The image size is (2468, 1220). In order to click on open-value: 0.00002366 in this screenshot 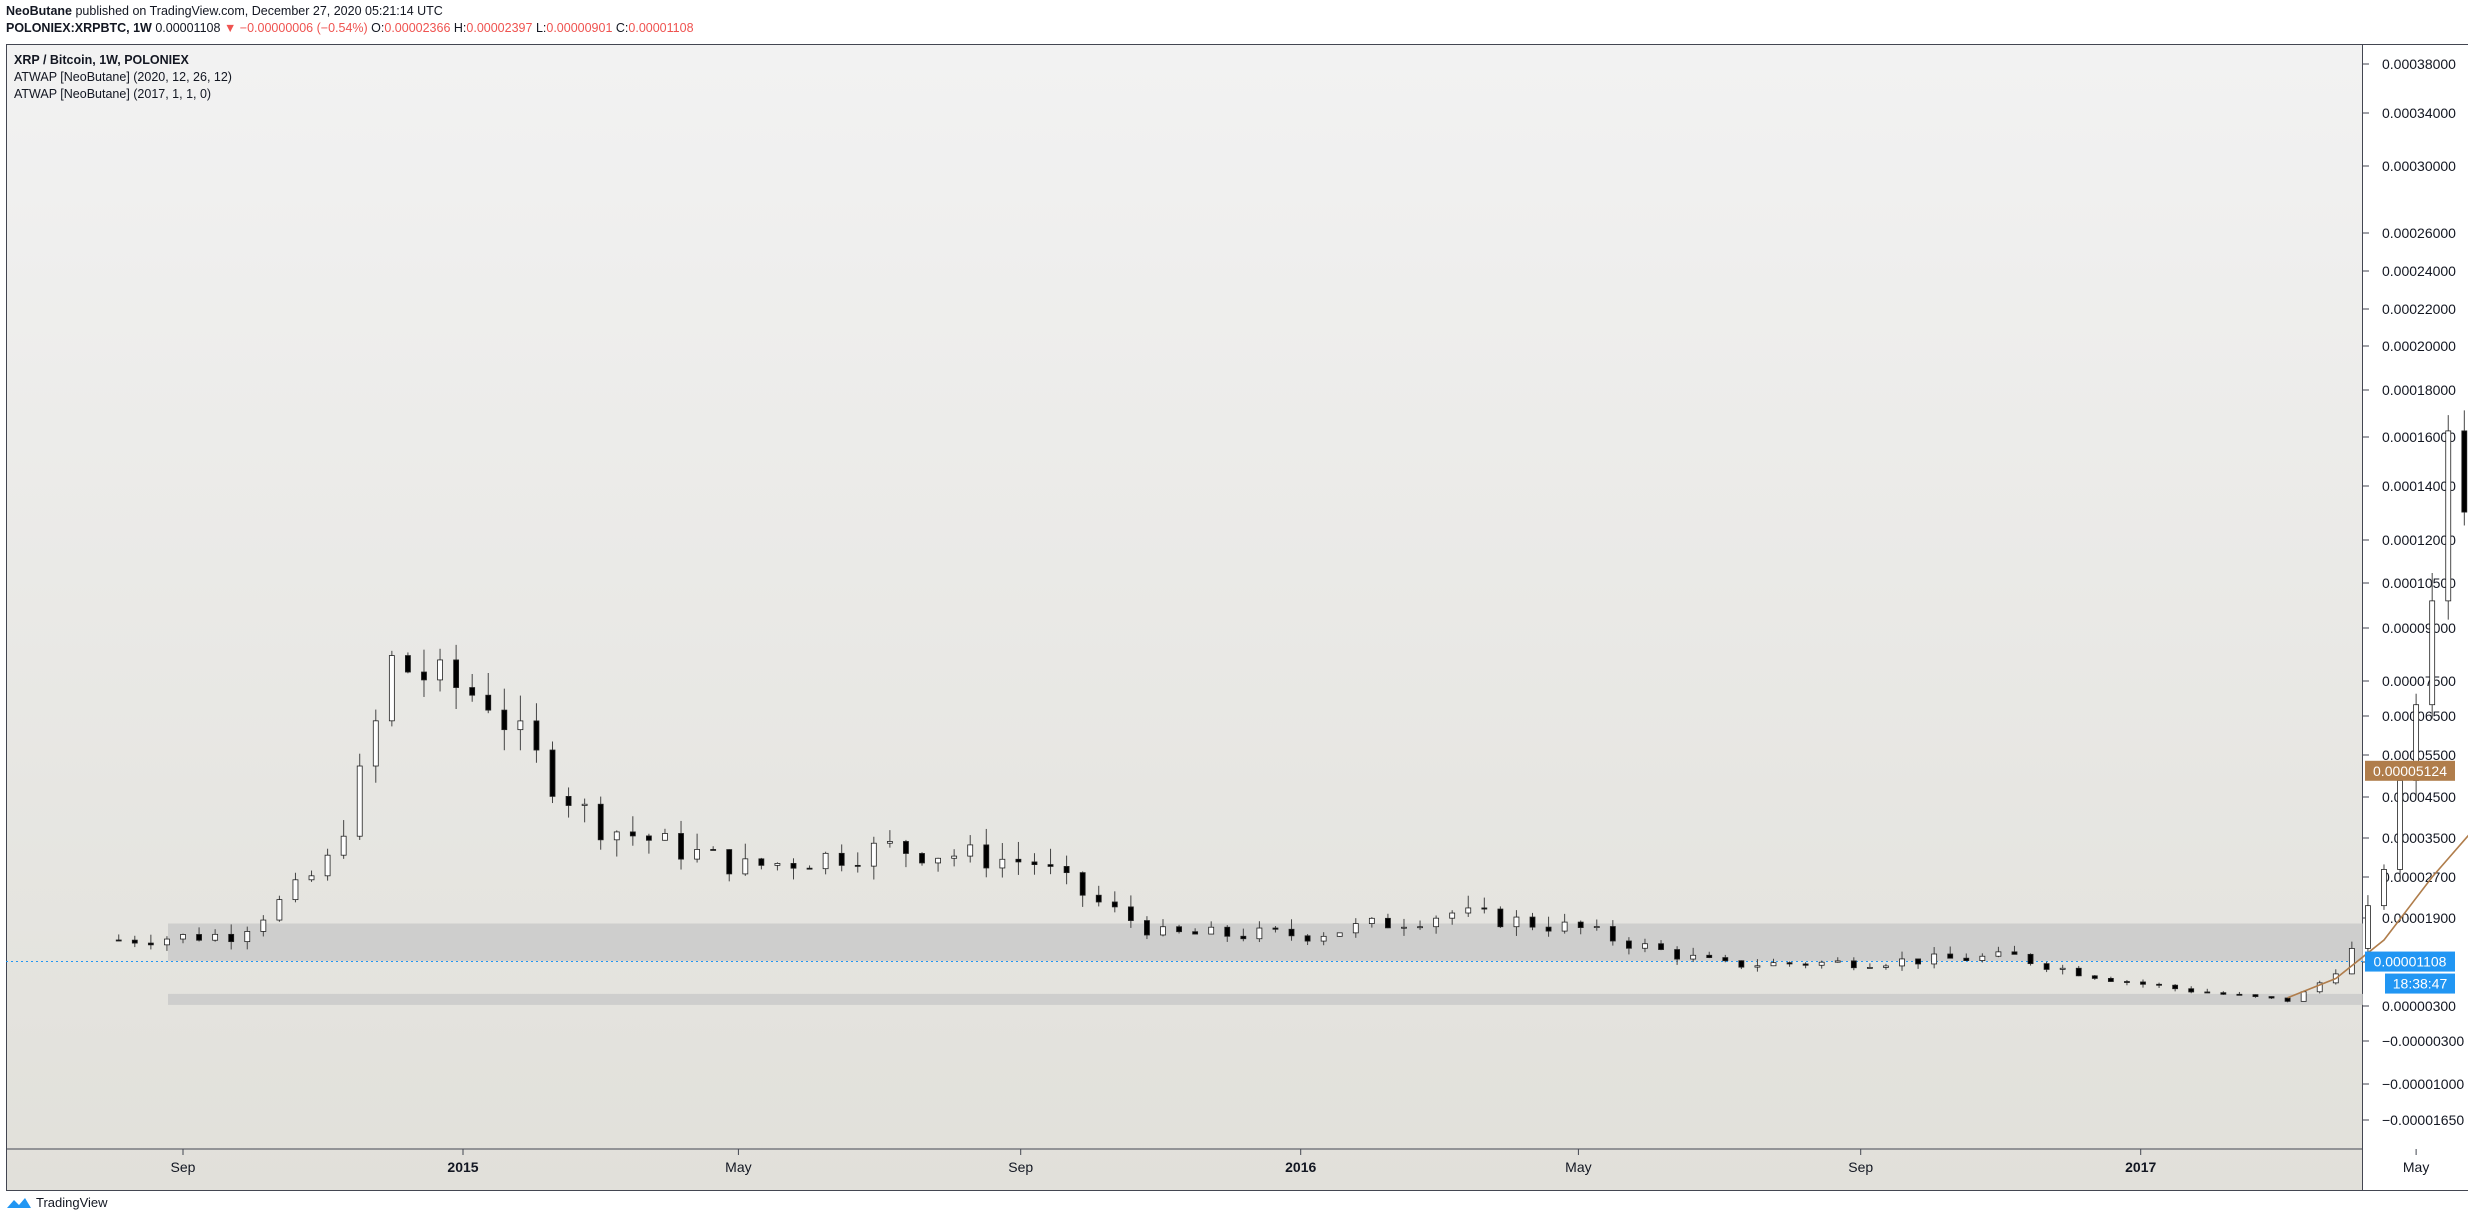, I will do `click(417, 27)`.